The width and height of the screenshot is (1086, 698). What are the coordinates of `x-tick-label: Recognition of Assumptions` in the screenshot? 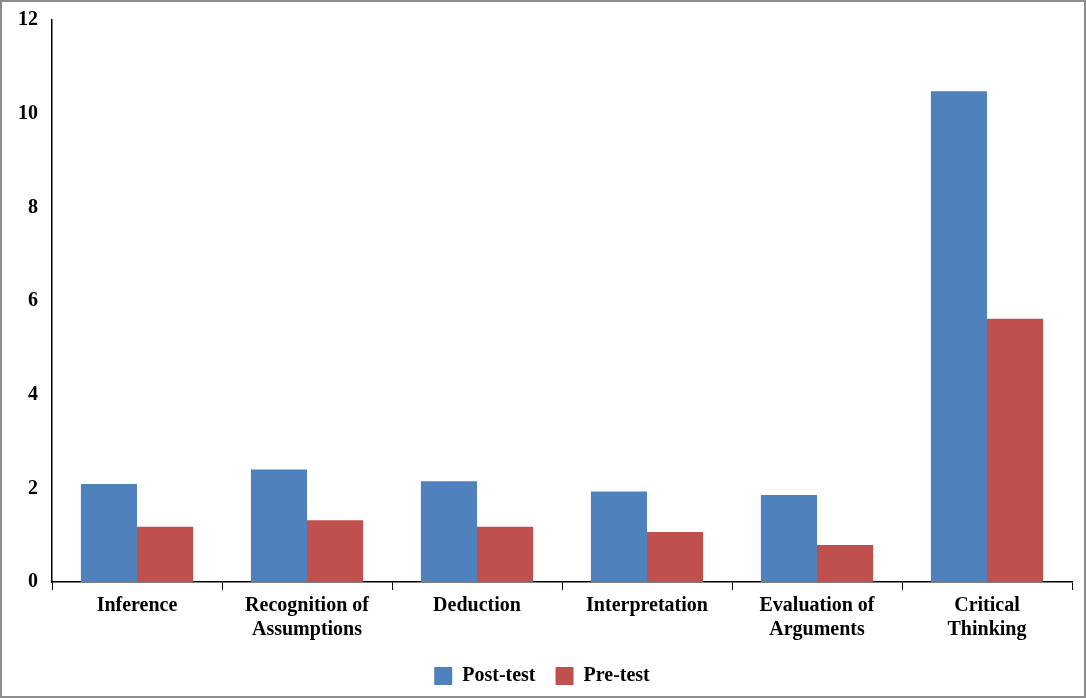 It's located at (307, 617).